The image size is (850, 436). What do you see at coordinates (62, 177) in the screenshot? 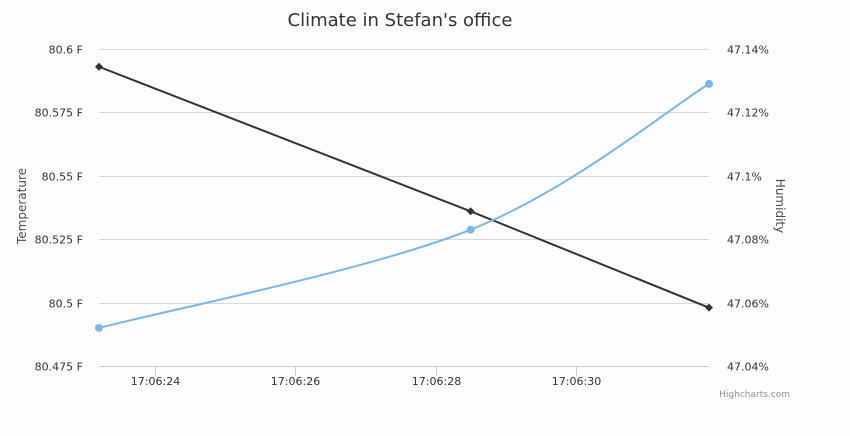
I see `y-left-tick-label: 80.55 F` at bounding box center [62, 177].